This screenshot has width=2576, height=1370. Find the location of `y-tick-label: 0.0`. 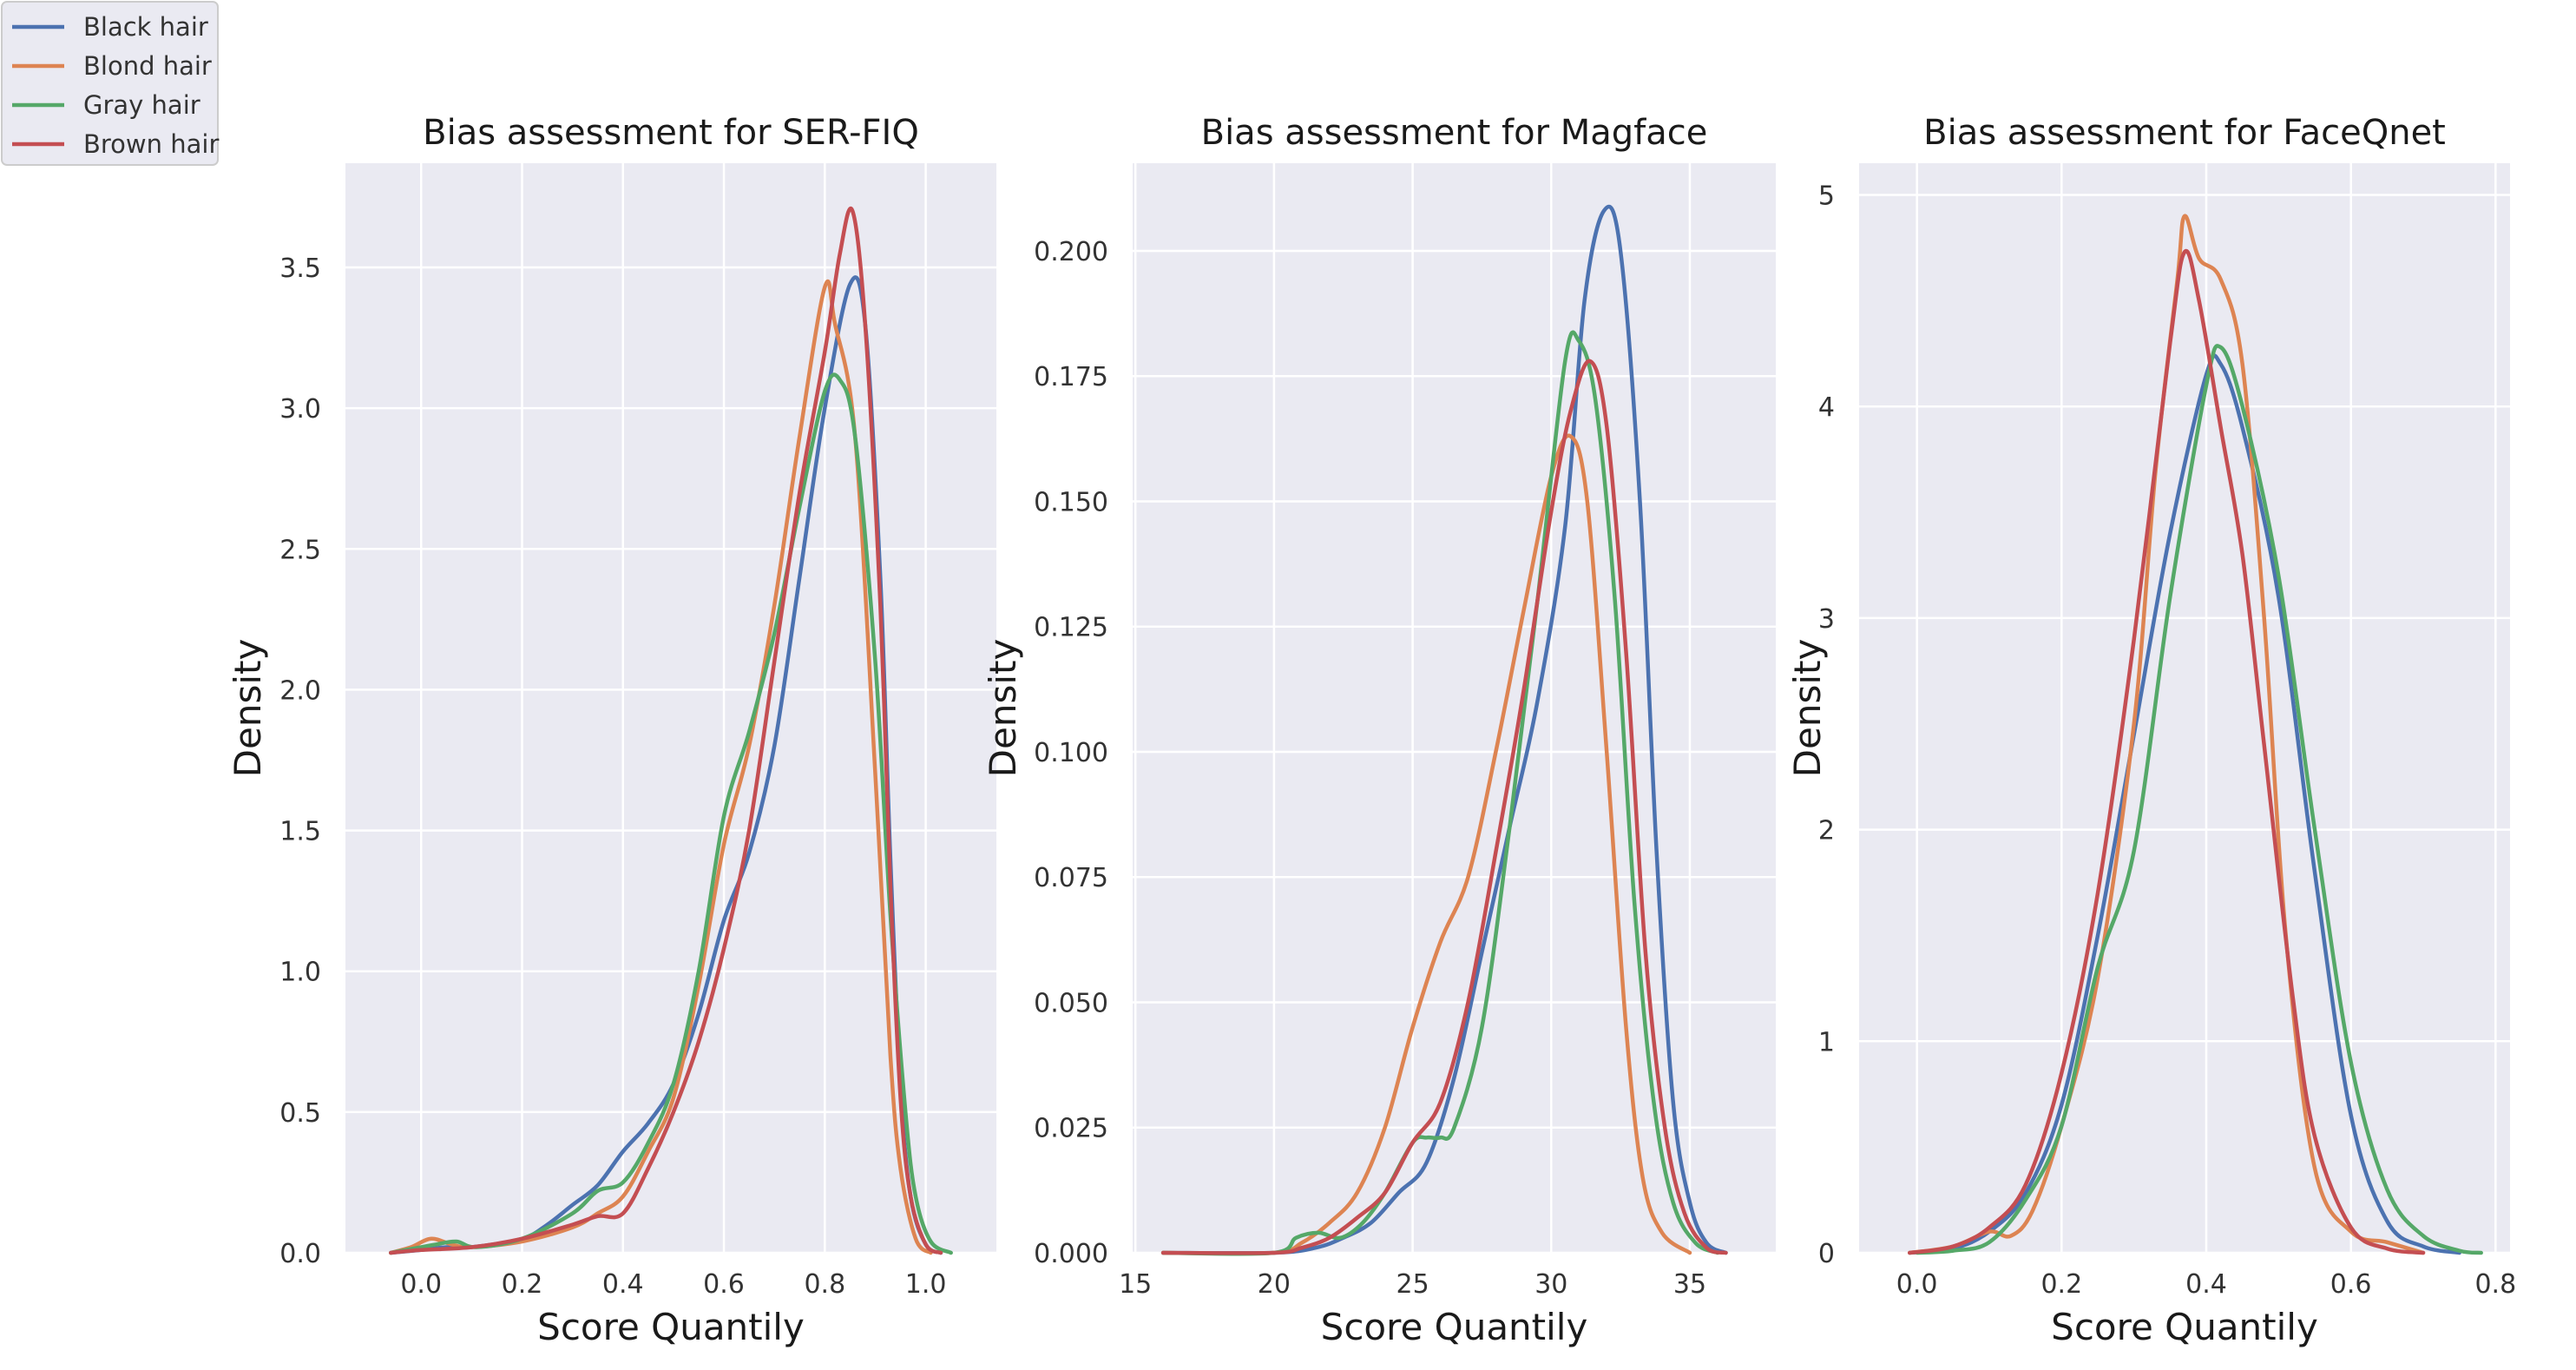

y-tick-label: 0.0 is located at coordinates (300, 1254).